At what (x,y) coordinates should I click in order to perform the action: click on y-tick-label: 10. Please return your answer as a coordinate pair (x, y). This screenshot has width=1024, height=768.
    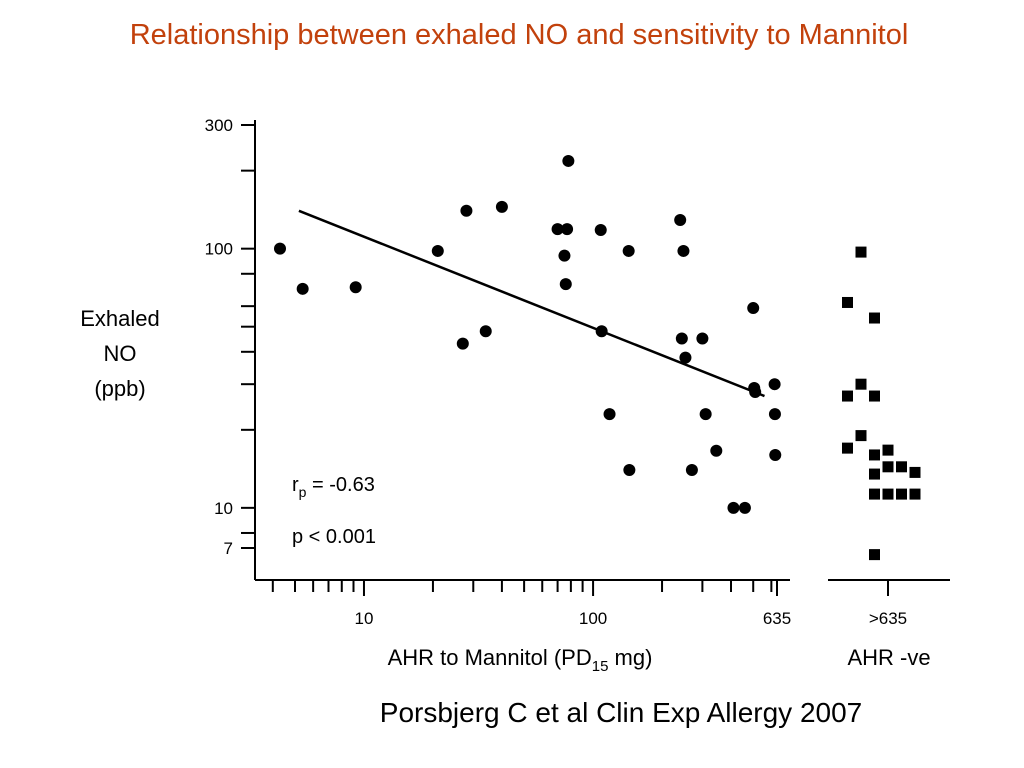
    Looking at the image, I should click on (223, 508).